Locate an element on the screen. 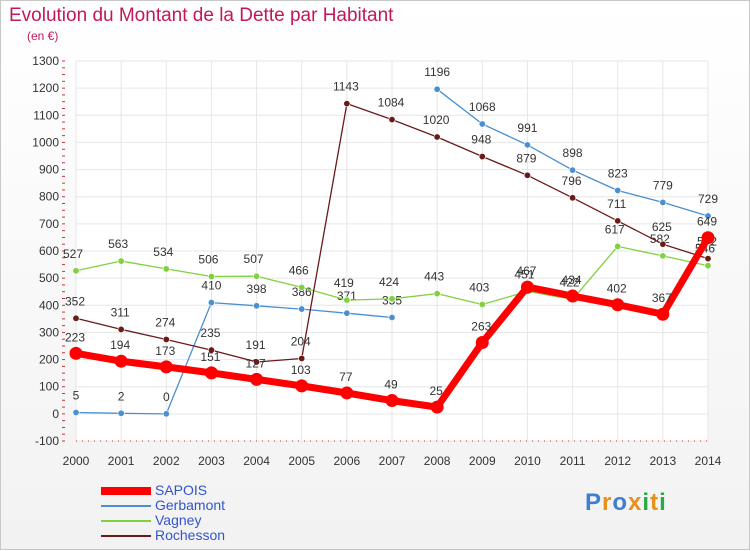 The width and height of the screenshot is (750, 551). x-tick-label: 2006 is located at coordinates (347, 461).